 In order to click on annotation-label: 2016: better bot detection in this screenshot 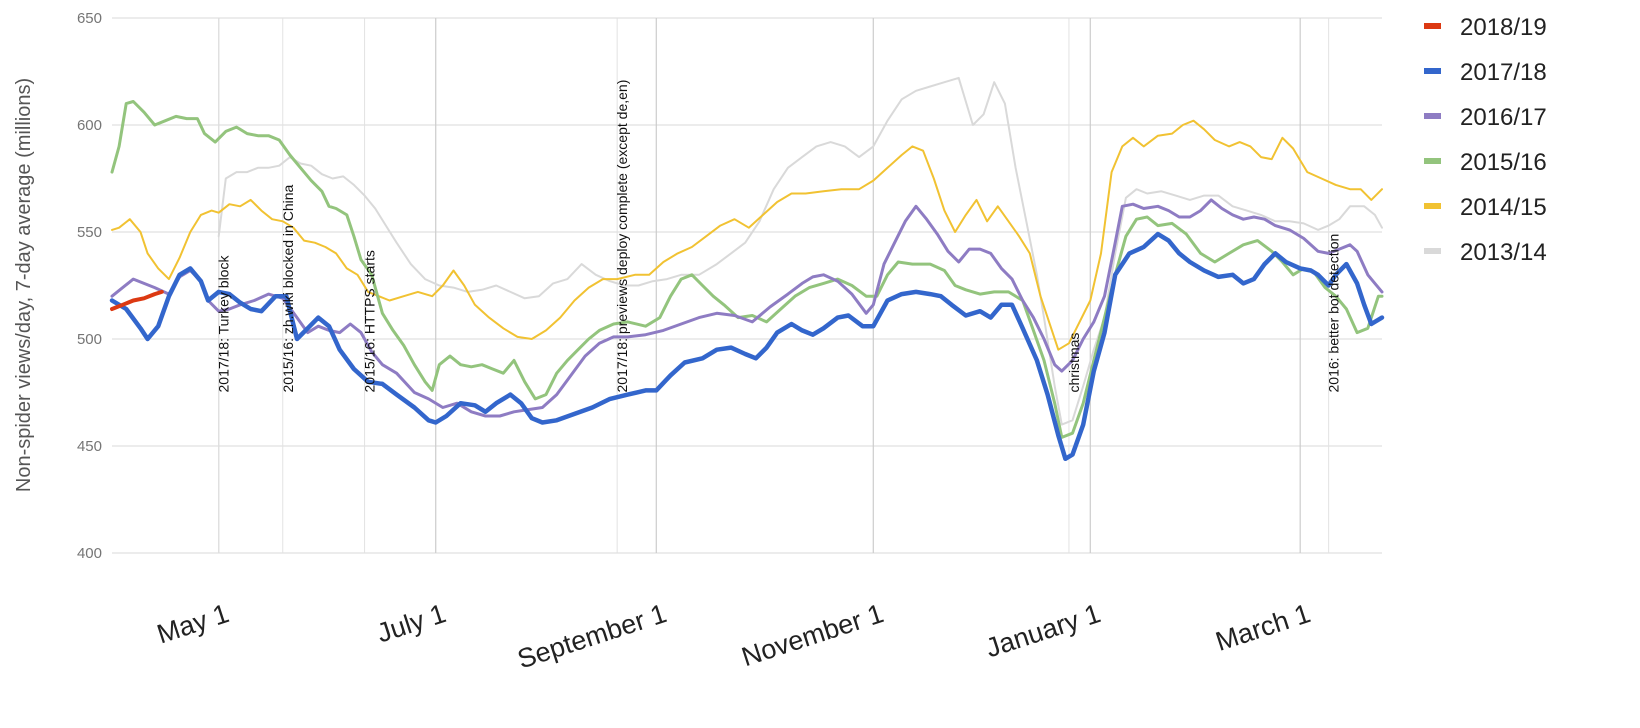, I will do `click(1334, 313)`.